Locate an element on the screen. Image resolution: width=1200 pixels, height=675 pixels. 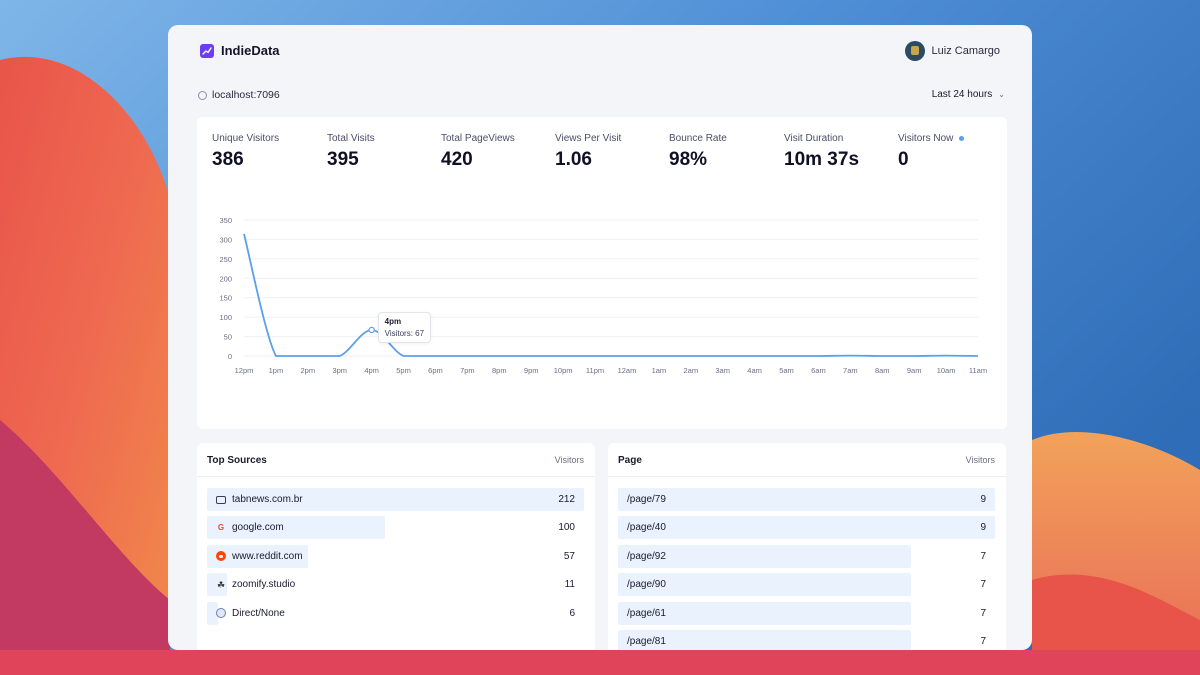
kpi-total-pageviews: Total PageViews 420 is located at coordinates (478, 152).